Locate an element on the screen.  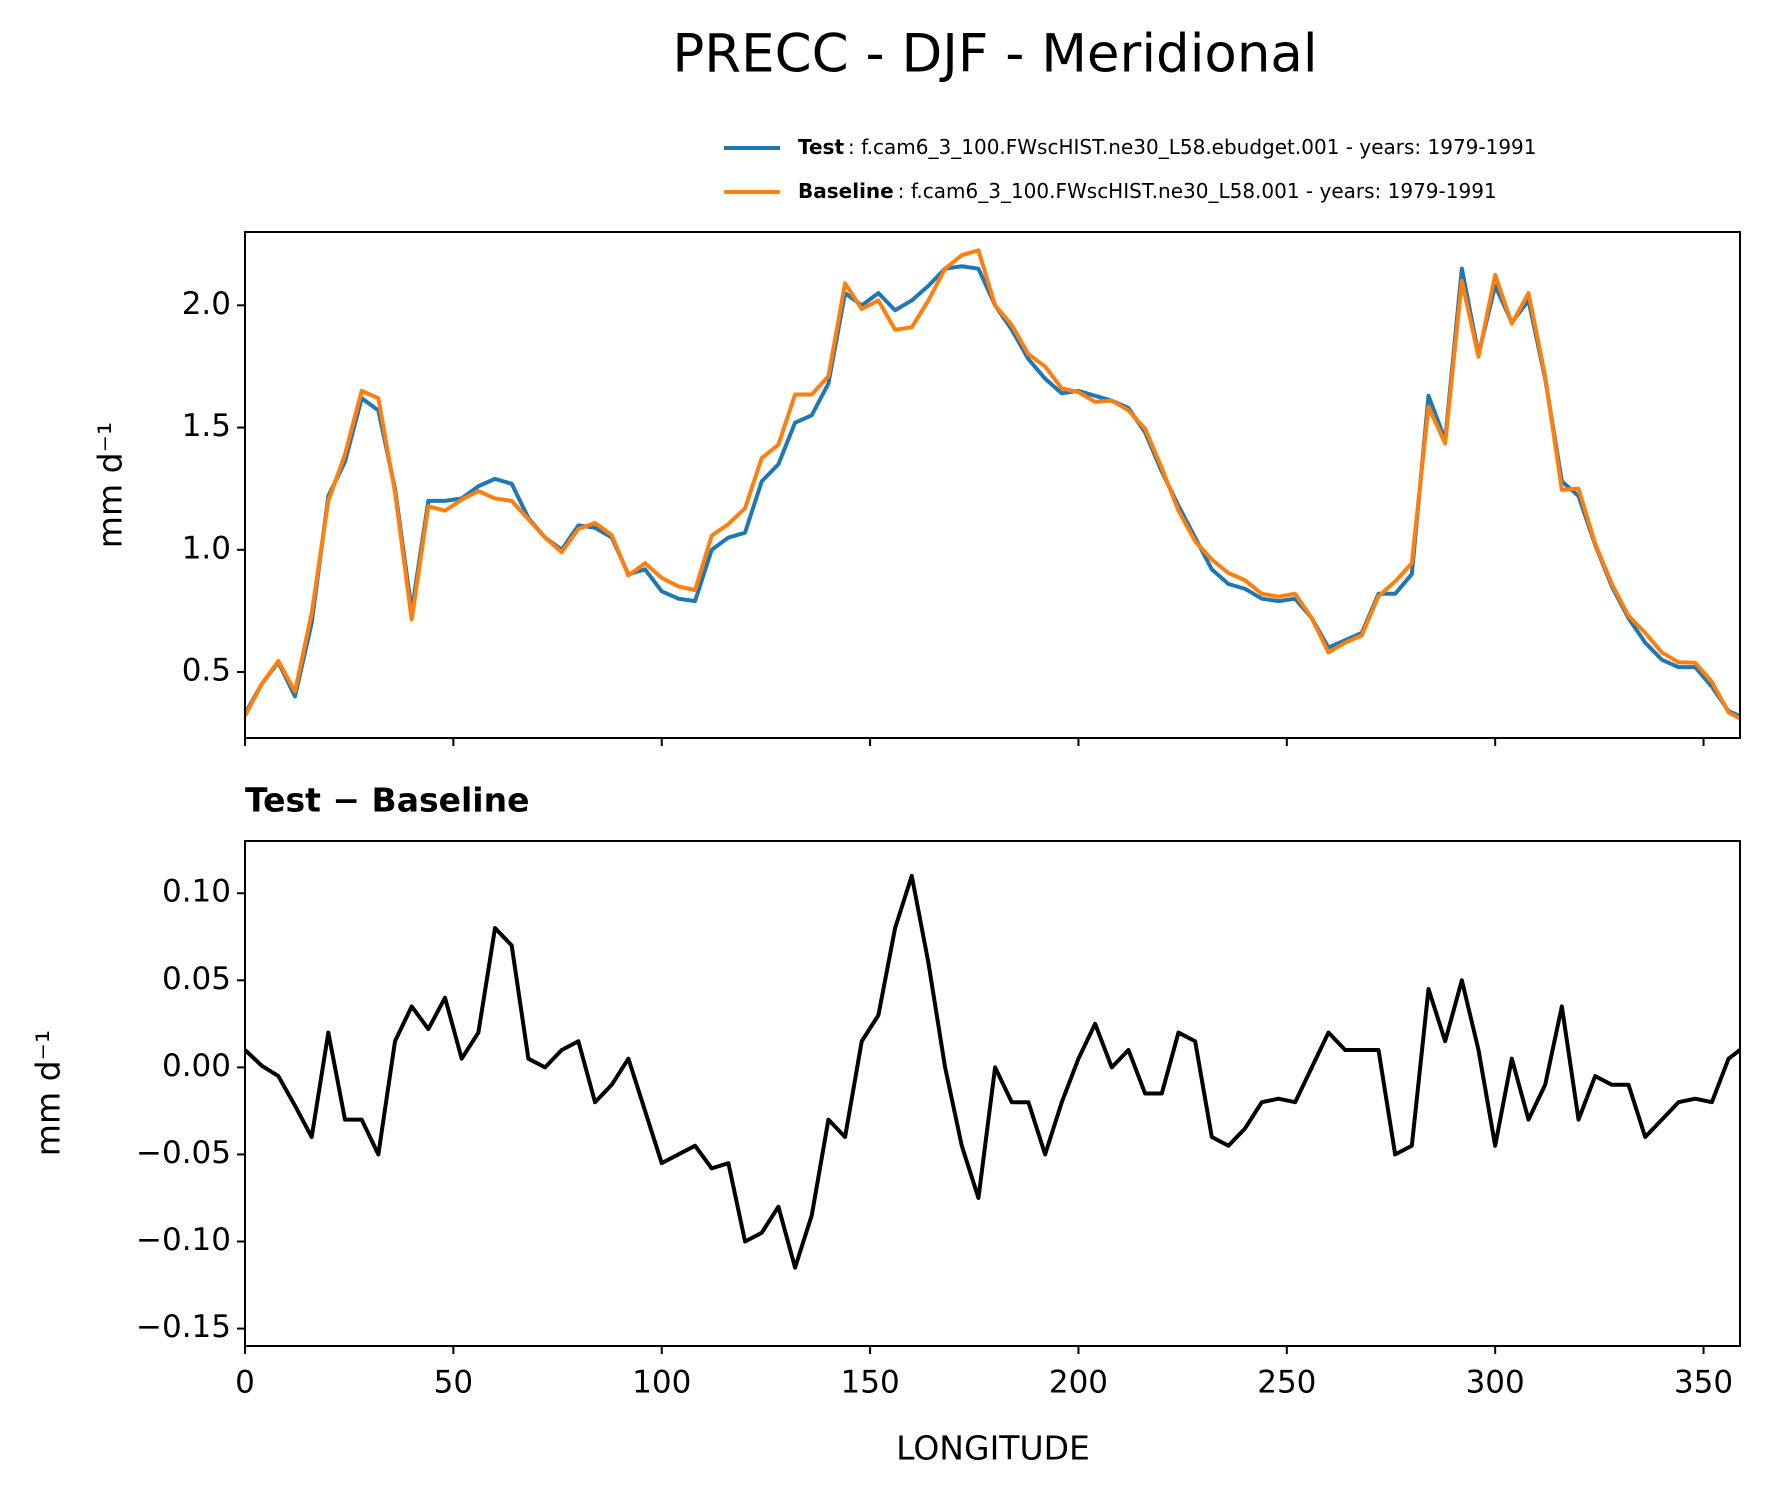
y-tick-label: −0.05 is located at coordinates (183, 1153).